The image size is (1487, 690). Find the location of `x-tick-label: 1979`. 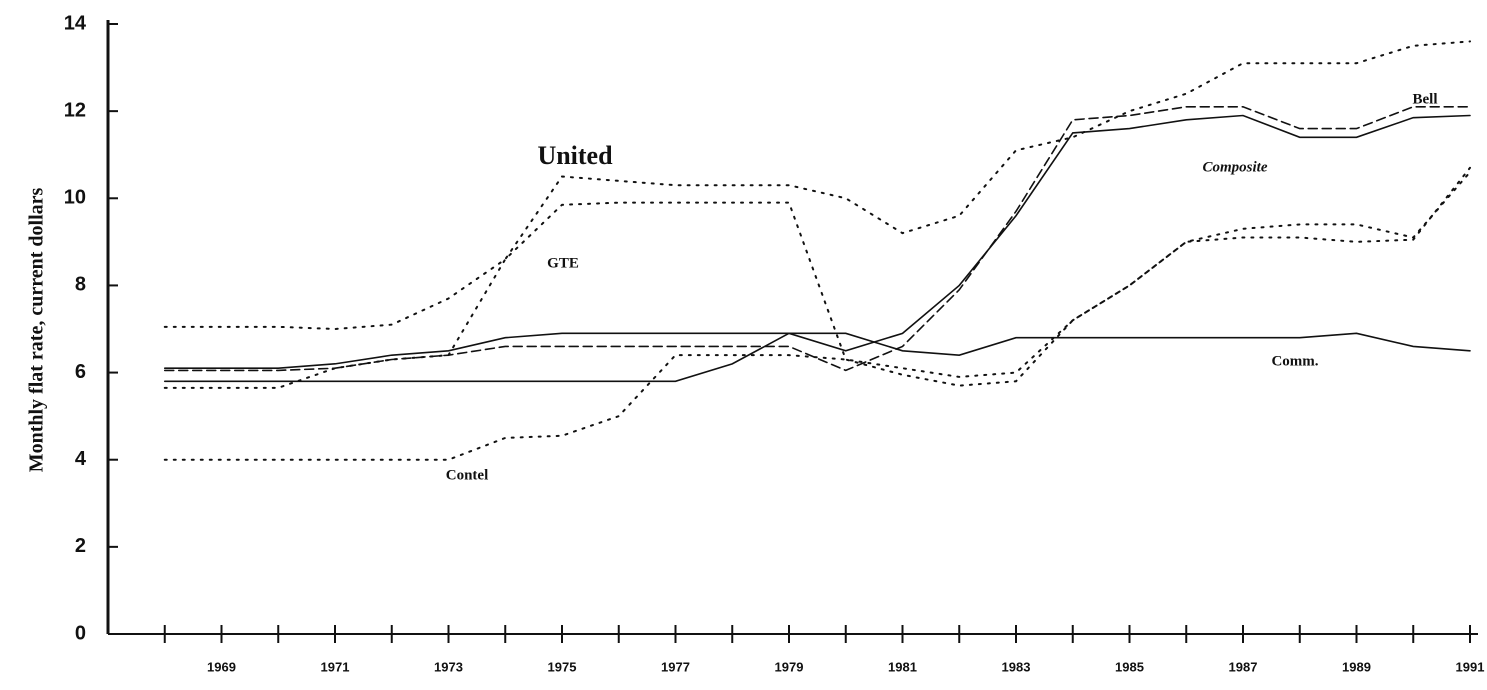

x-tick-label: 1979 is located at coordinates (789, 666).